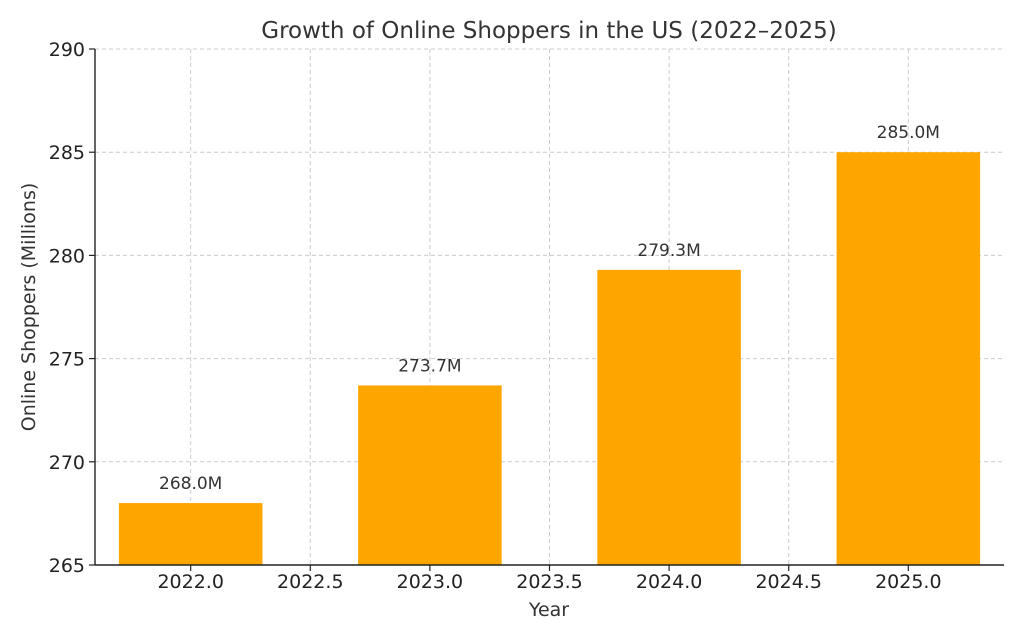  I want to click on x-tick-label: 2024.5, so click(788, 582).